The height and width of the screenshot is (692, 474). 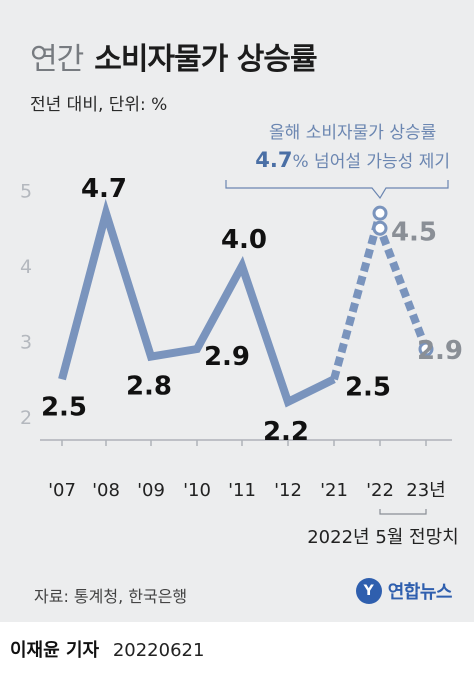 I want to click on forecast-series-line, so click(x=380, y=296).